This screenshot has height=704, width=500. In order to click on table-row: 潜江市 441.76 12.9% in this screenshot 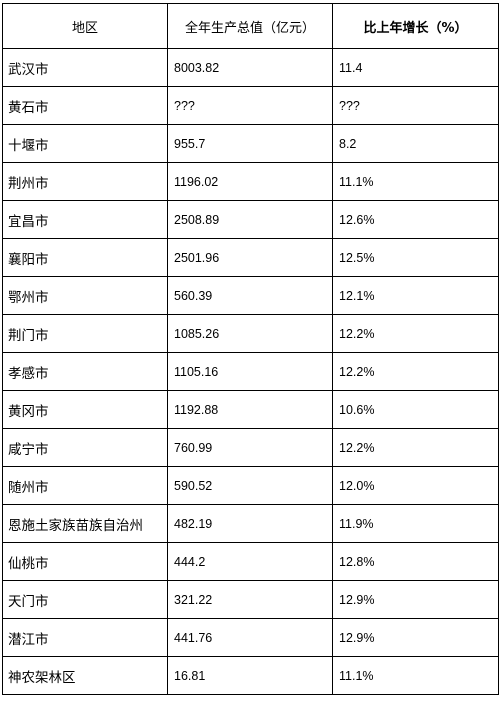, I will do `click(250, 637)`.